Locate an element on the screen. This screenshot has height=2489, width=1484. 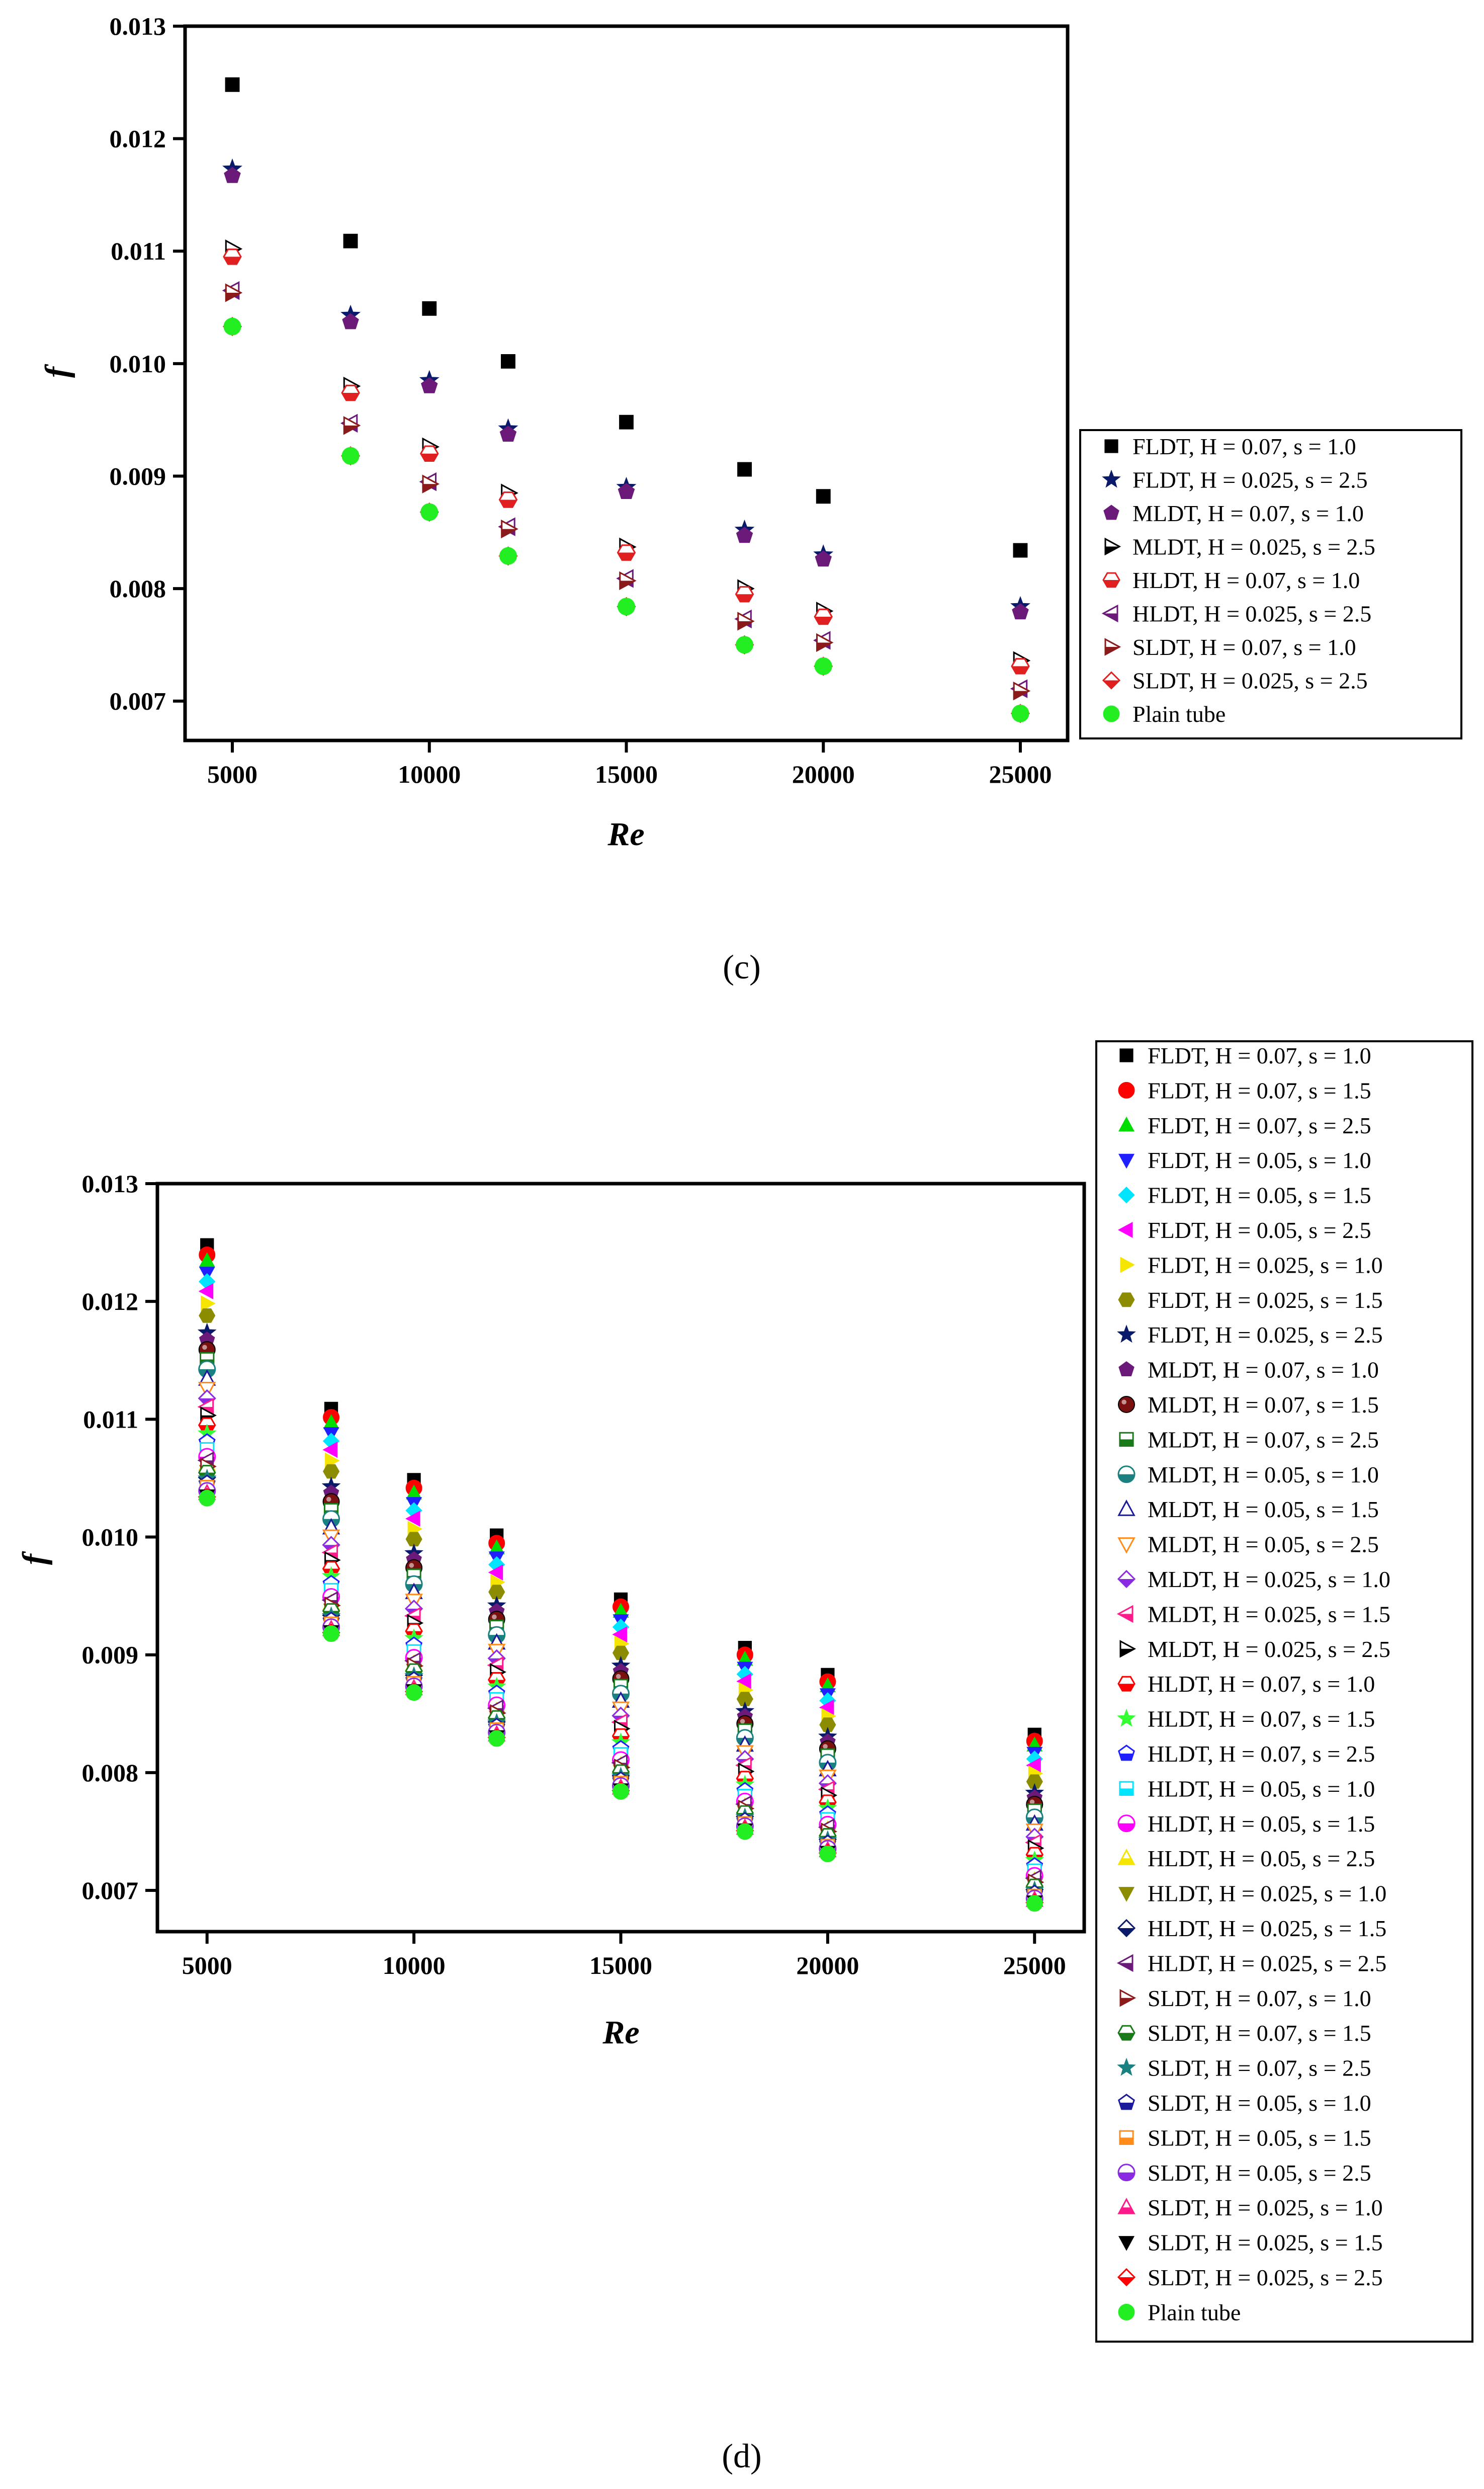
legend-label: SLDT, H = 0.07, s = 1.5 is located at coordinates (1259, 2033).